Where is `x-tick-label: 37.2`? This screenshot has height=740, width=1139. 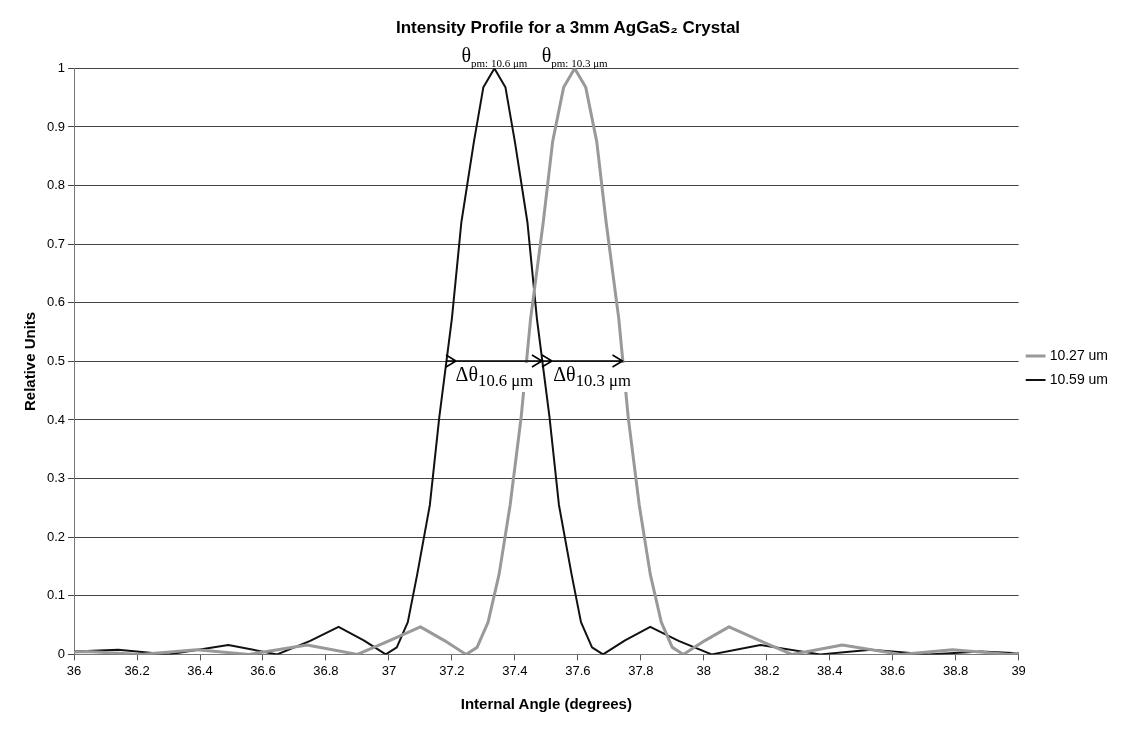 x-tick-label: 37.2 is located at coordinates (452, 670).